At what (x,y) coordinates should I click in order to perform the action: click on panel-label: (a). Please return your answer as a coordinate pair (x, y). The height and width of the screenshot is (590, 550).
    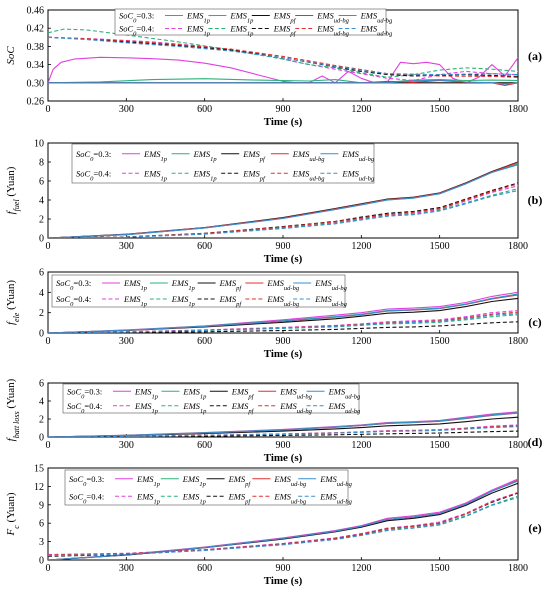
    Looking at the image, I should click on (535, 56).